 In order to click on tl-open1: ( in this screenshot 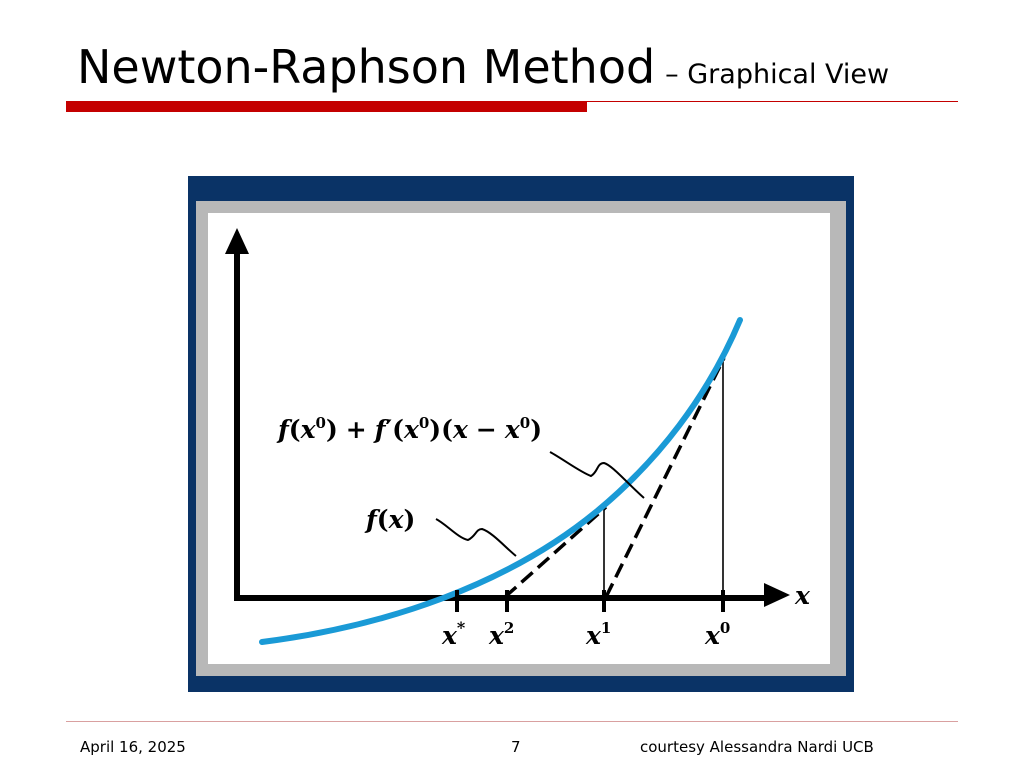, I will do `click(295, 429)`.